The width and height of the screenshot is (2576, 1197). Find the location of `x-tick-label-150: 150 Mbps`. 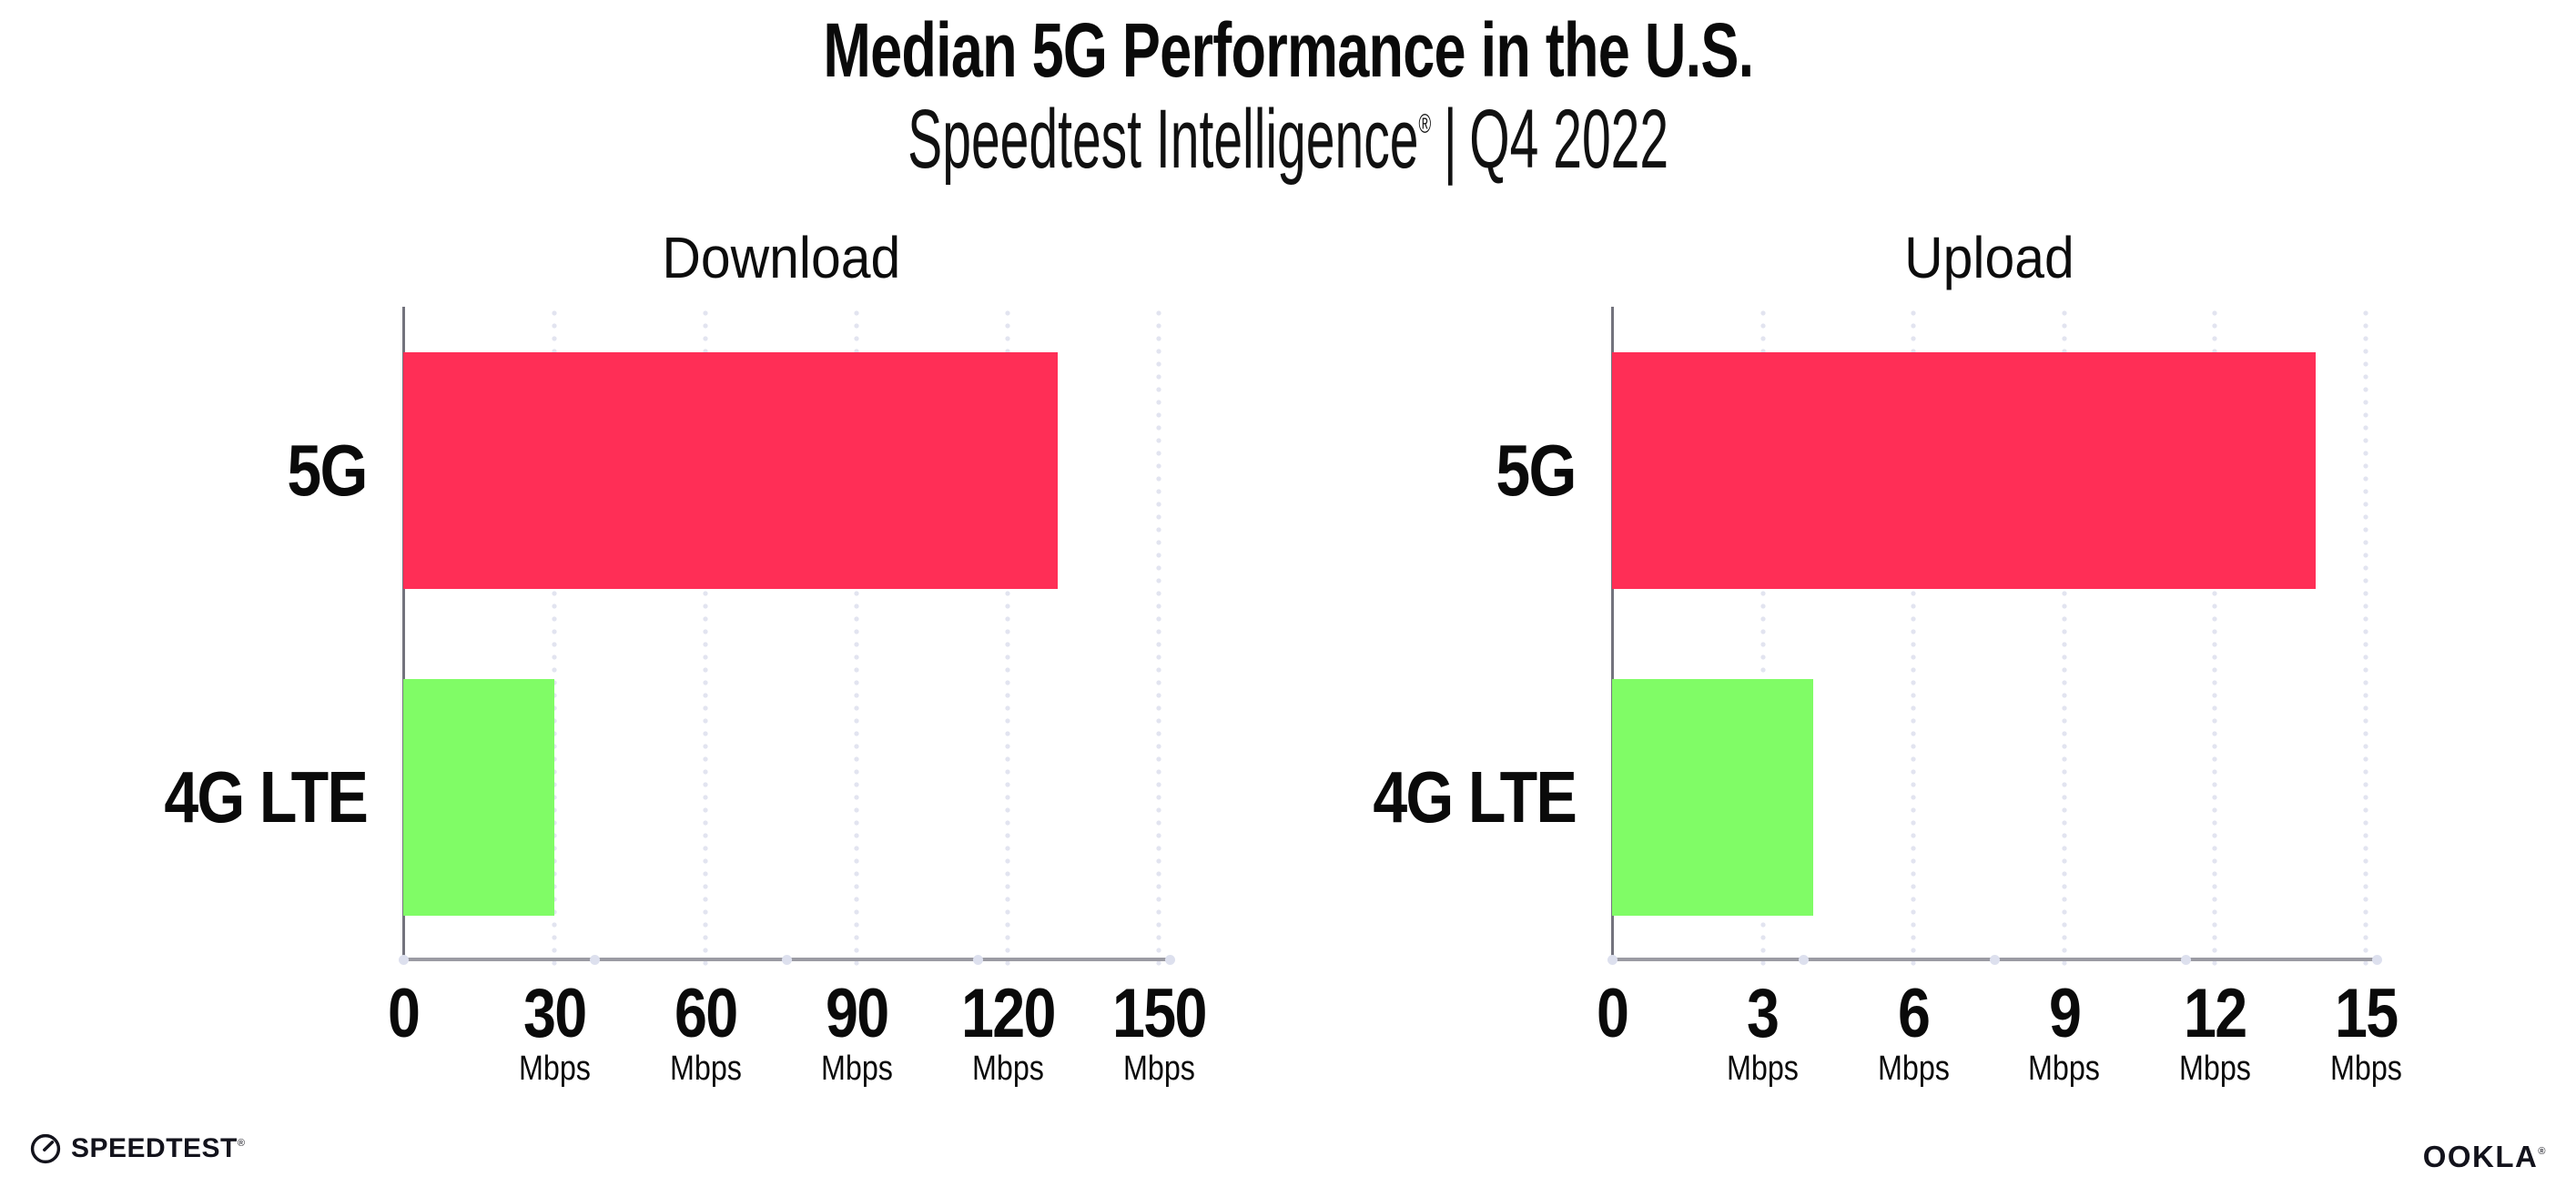

x-tick-label-150: 150 Mbps is located at coordinates (1158, 1031).